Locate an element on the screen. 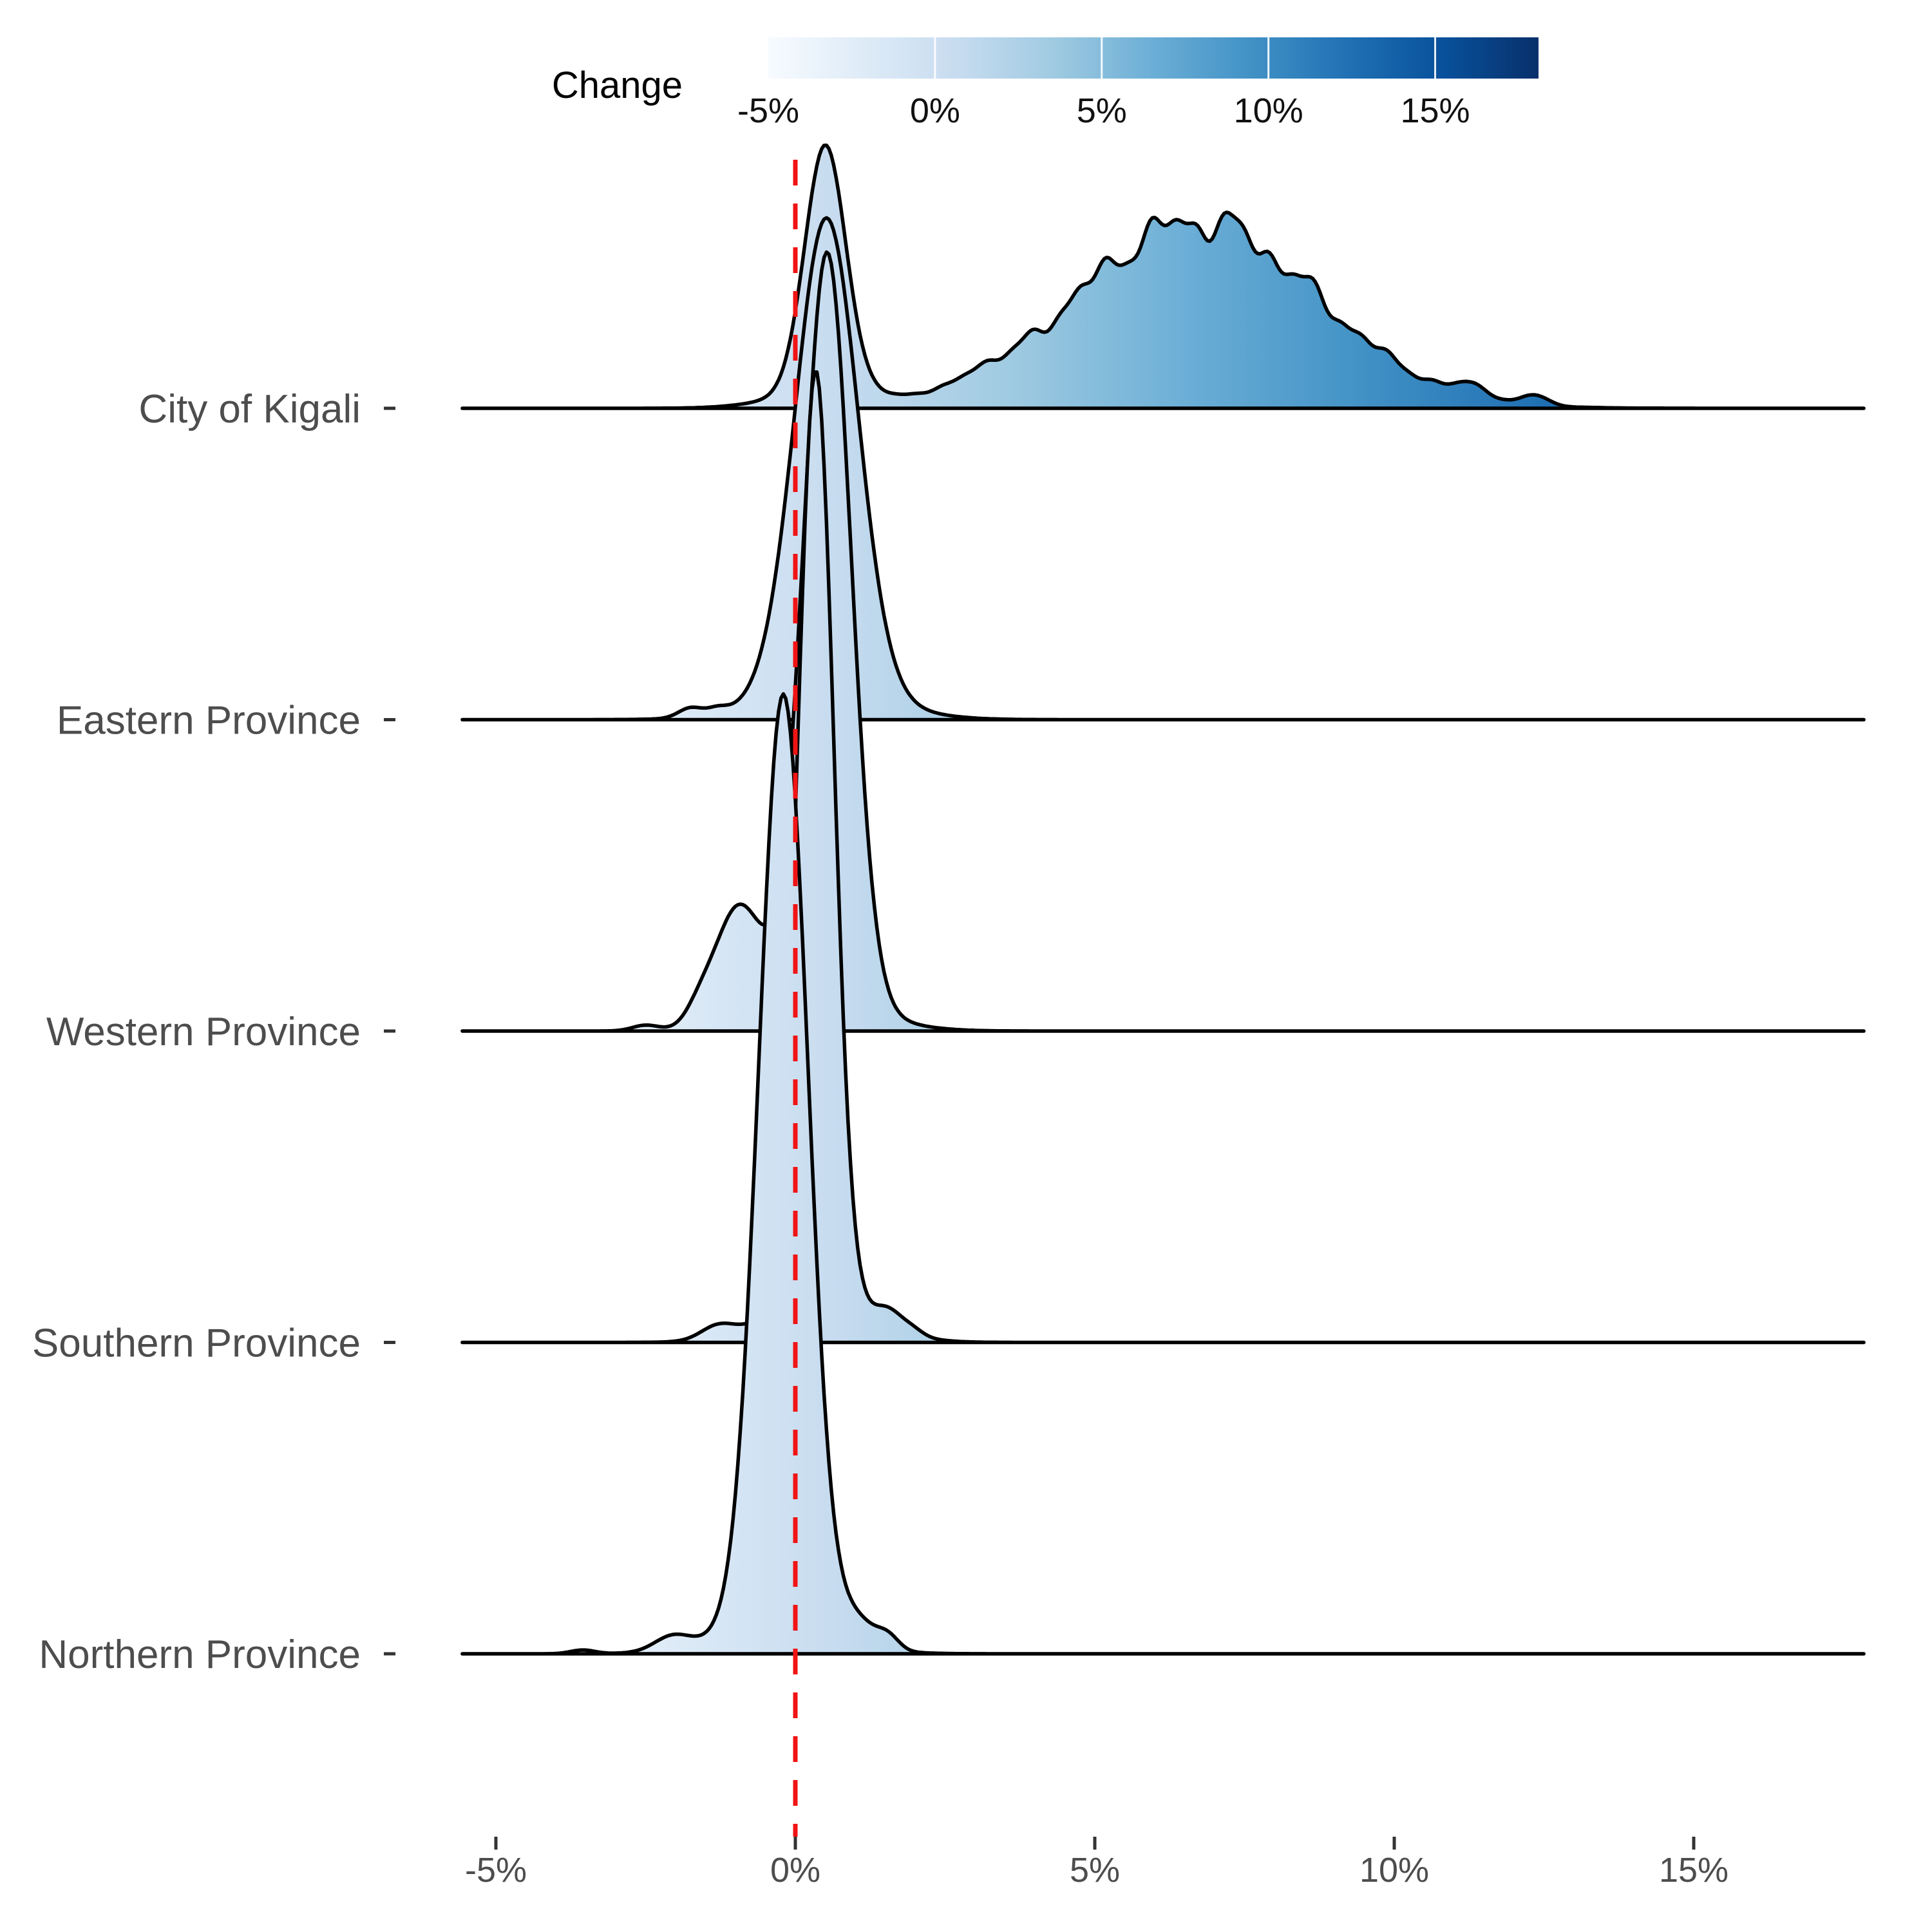  y-label-northern-province: Northern Province is located at coordinates (200, 1655).